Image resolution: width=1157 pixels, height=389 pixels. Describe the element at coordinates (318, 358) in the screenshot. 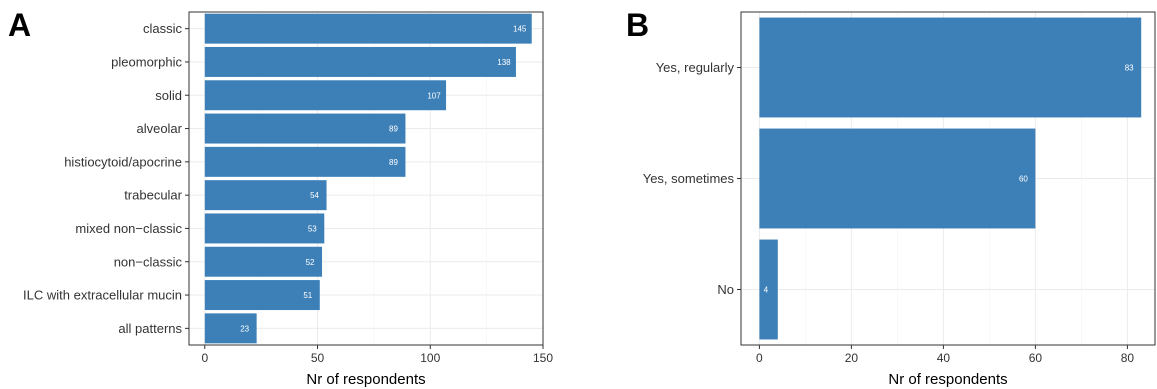

I see `x-tick-label: 50` at that location.